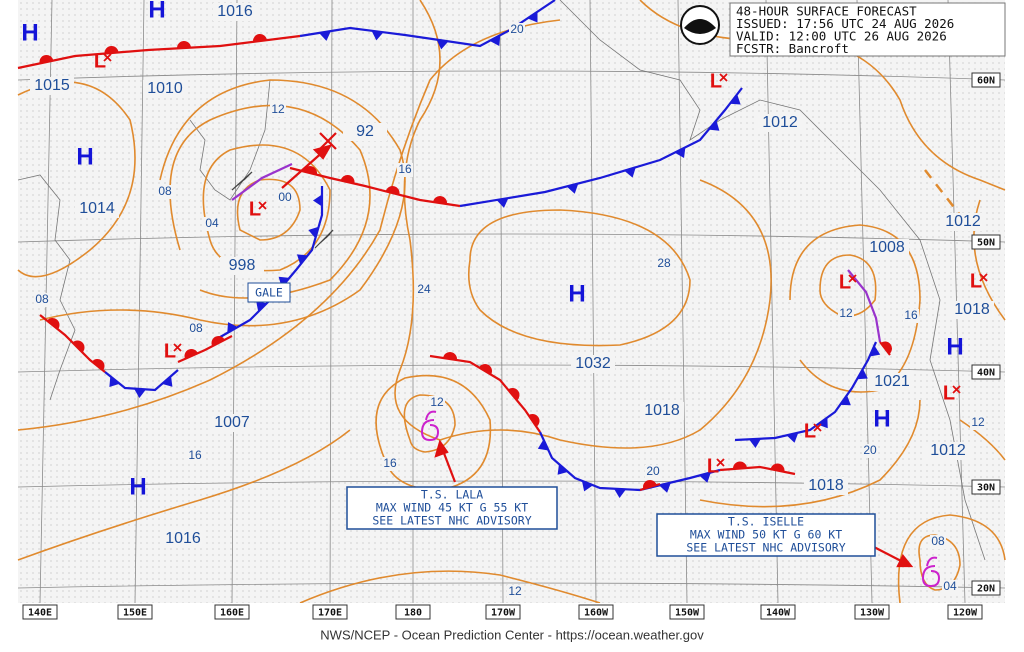 The image size is (1024, 652). Describe the element at coordinates (986, 81) in the screenshot. I see `latitude-label: 60N` at that location.